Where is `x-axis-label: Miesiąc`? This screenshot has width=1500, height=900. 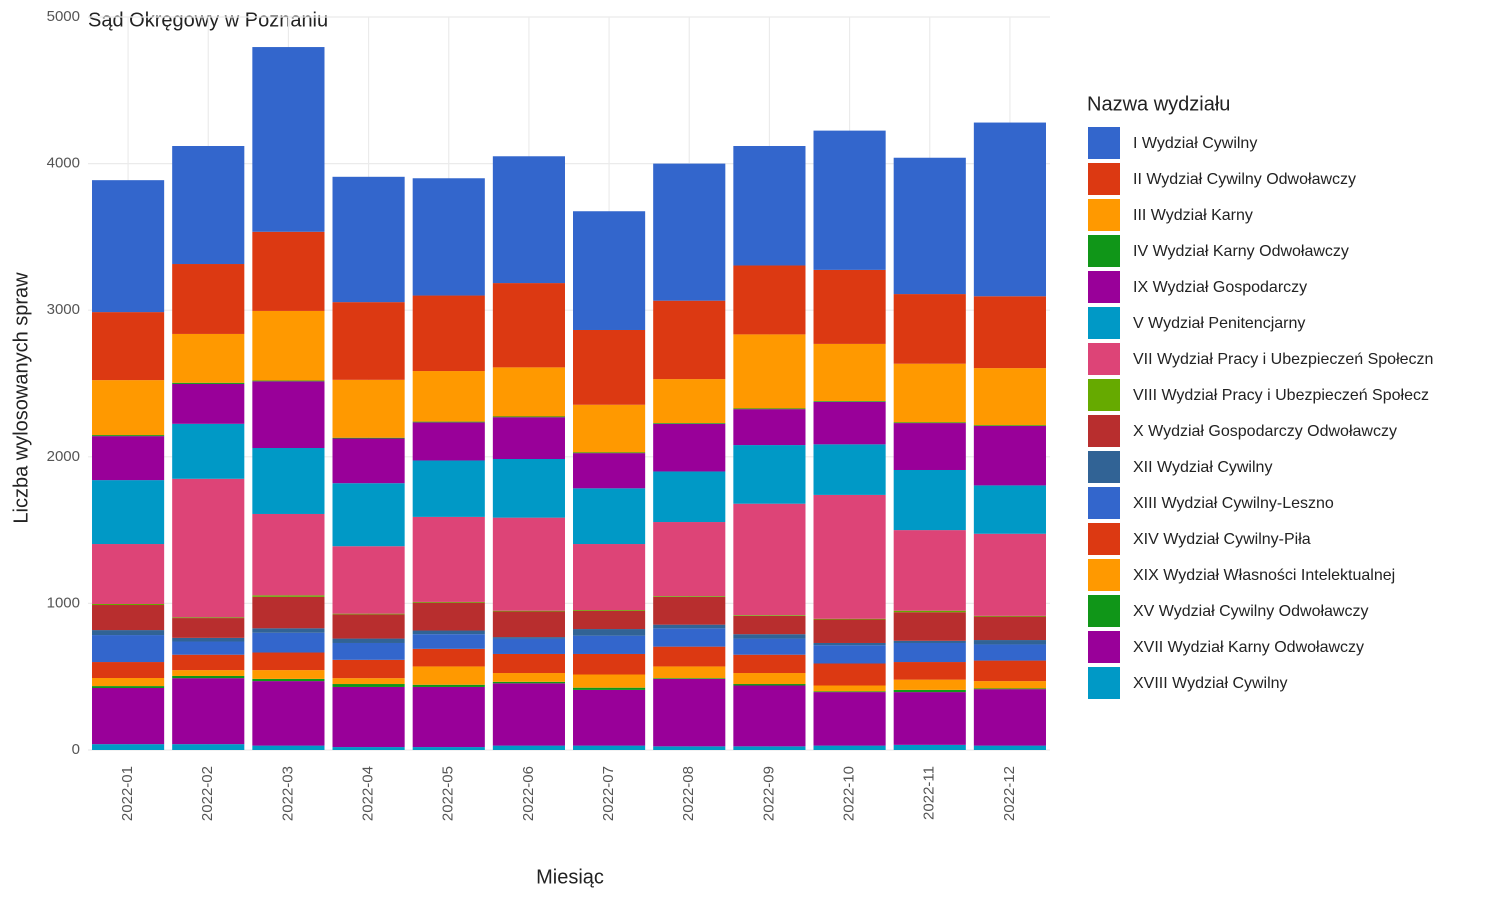 x-axis-label: Miesiąc is located at coordinates (570, 877).